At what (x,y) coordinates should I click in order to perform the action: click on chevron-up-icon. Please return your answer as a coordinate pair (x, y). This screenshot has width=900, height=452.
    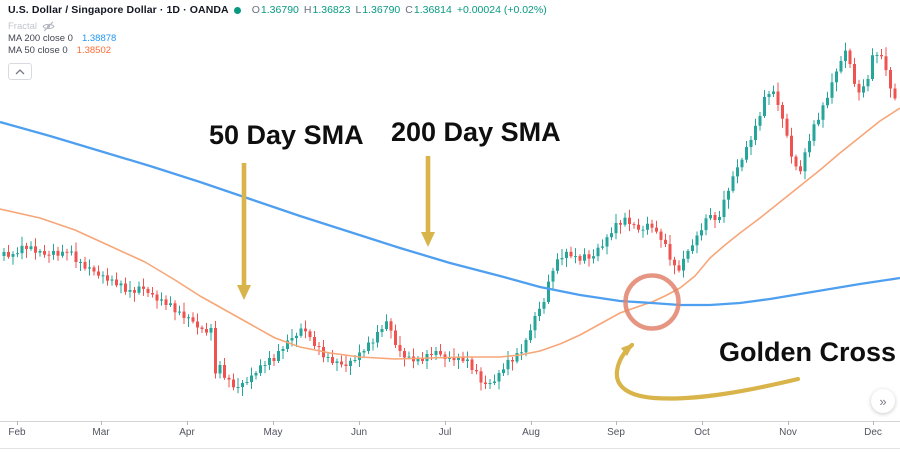
    Looking at the image, I should click on (20, 71).